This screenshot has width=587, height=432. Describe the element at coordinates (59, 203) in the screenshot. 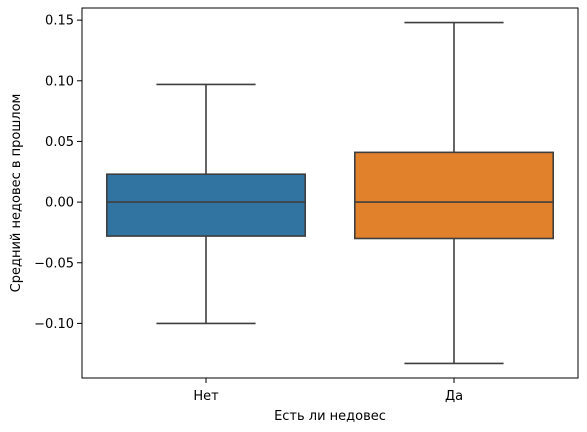

I see `y-tick-label: 0.00` at that location.